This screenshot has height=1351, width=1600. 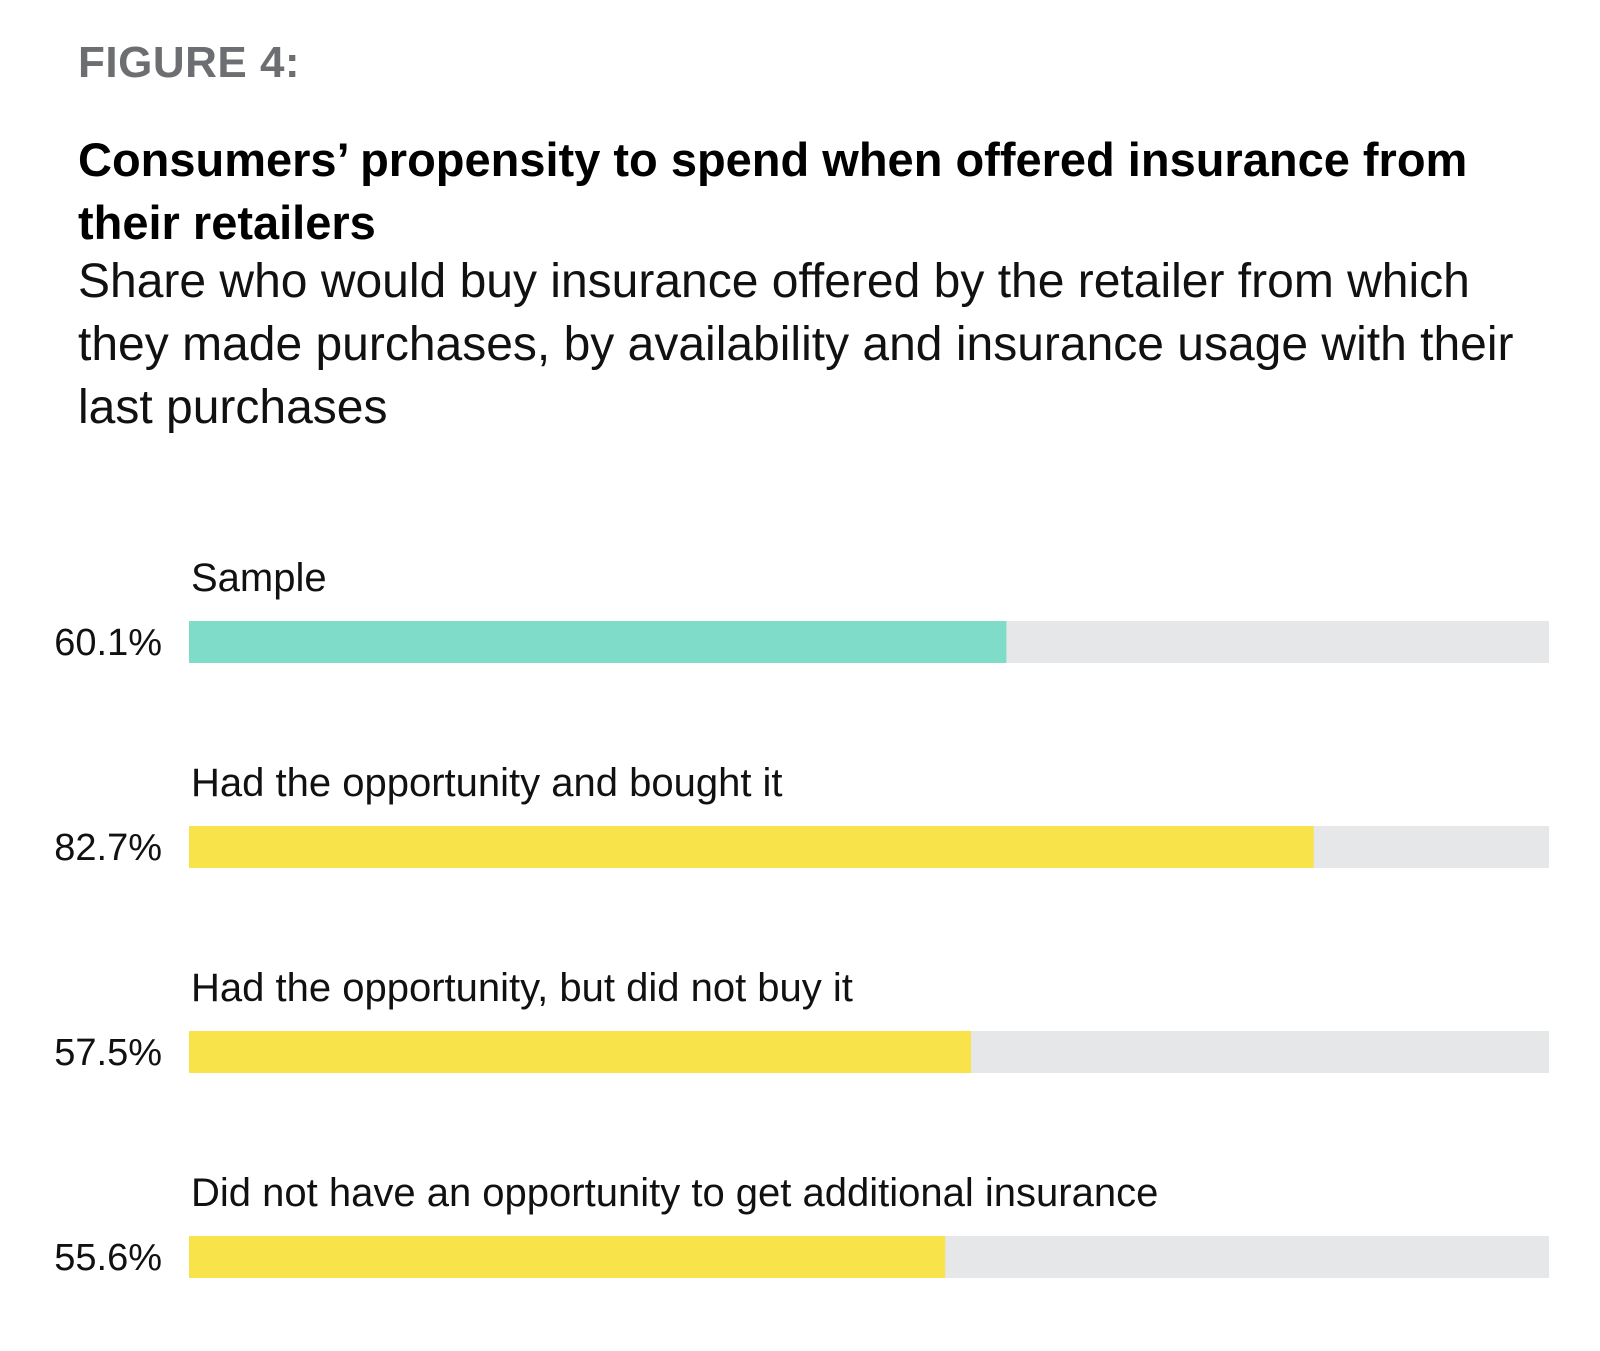 I want to click on value-label: 57.5%, so click(x=108, y=1053).